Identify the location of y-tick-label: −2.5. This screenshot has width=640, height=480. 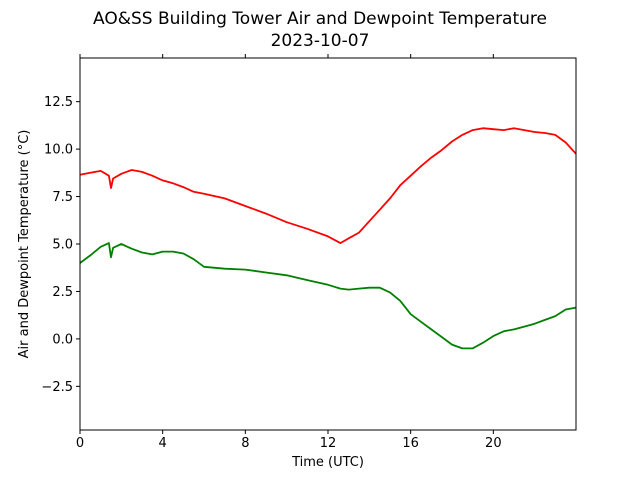
(57, 387).